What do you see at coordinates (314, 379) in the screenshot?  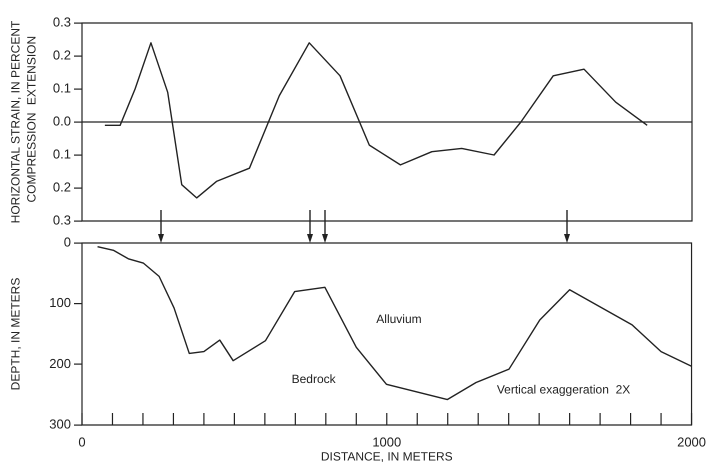 I see `annotation: Bedrock` at bounding box center [314, 379].